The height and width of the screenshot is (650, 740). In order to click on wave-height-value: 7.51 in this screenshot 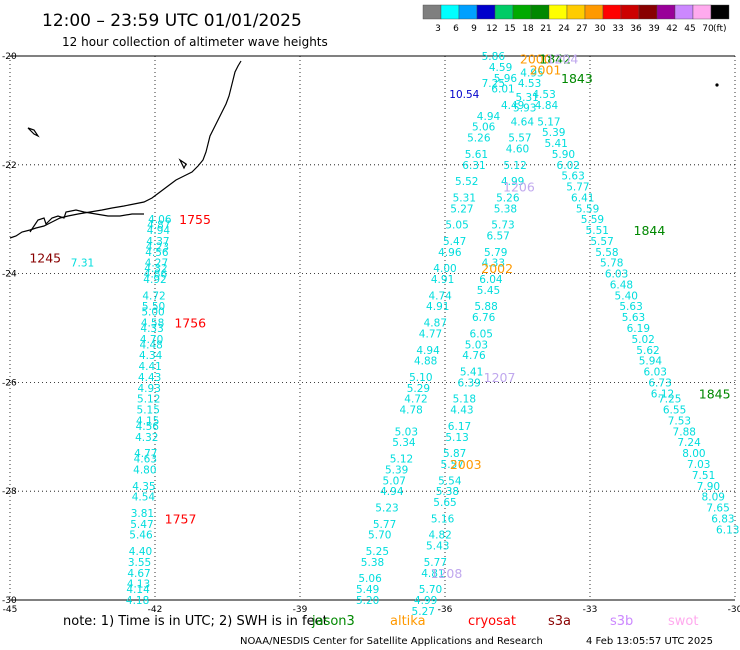, I will do `click(703, 476)`.